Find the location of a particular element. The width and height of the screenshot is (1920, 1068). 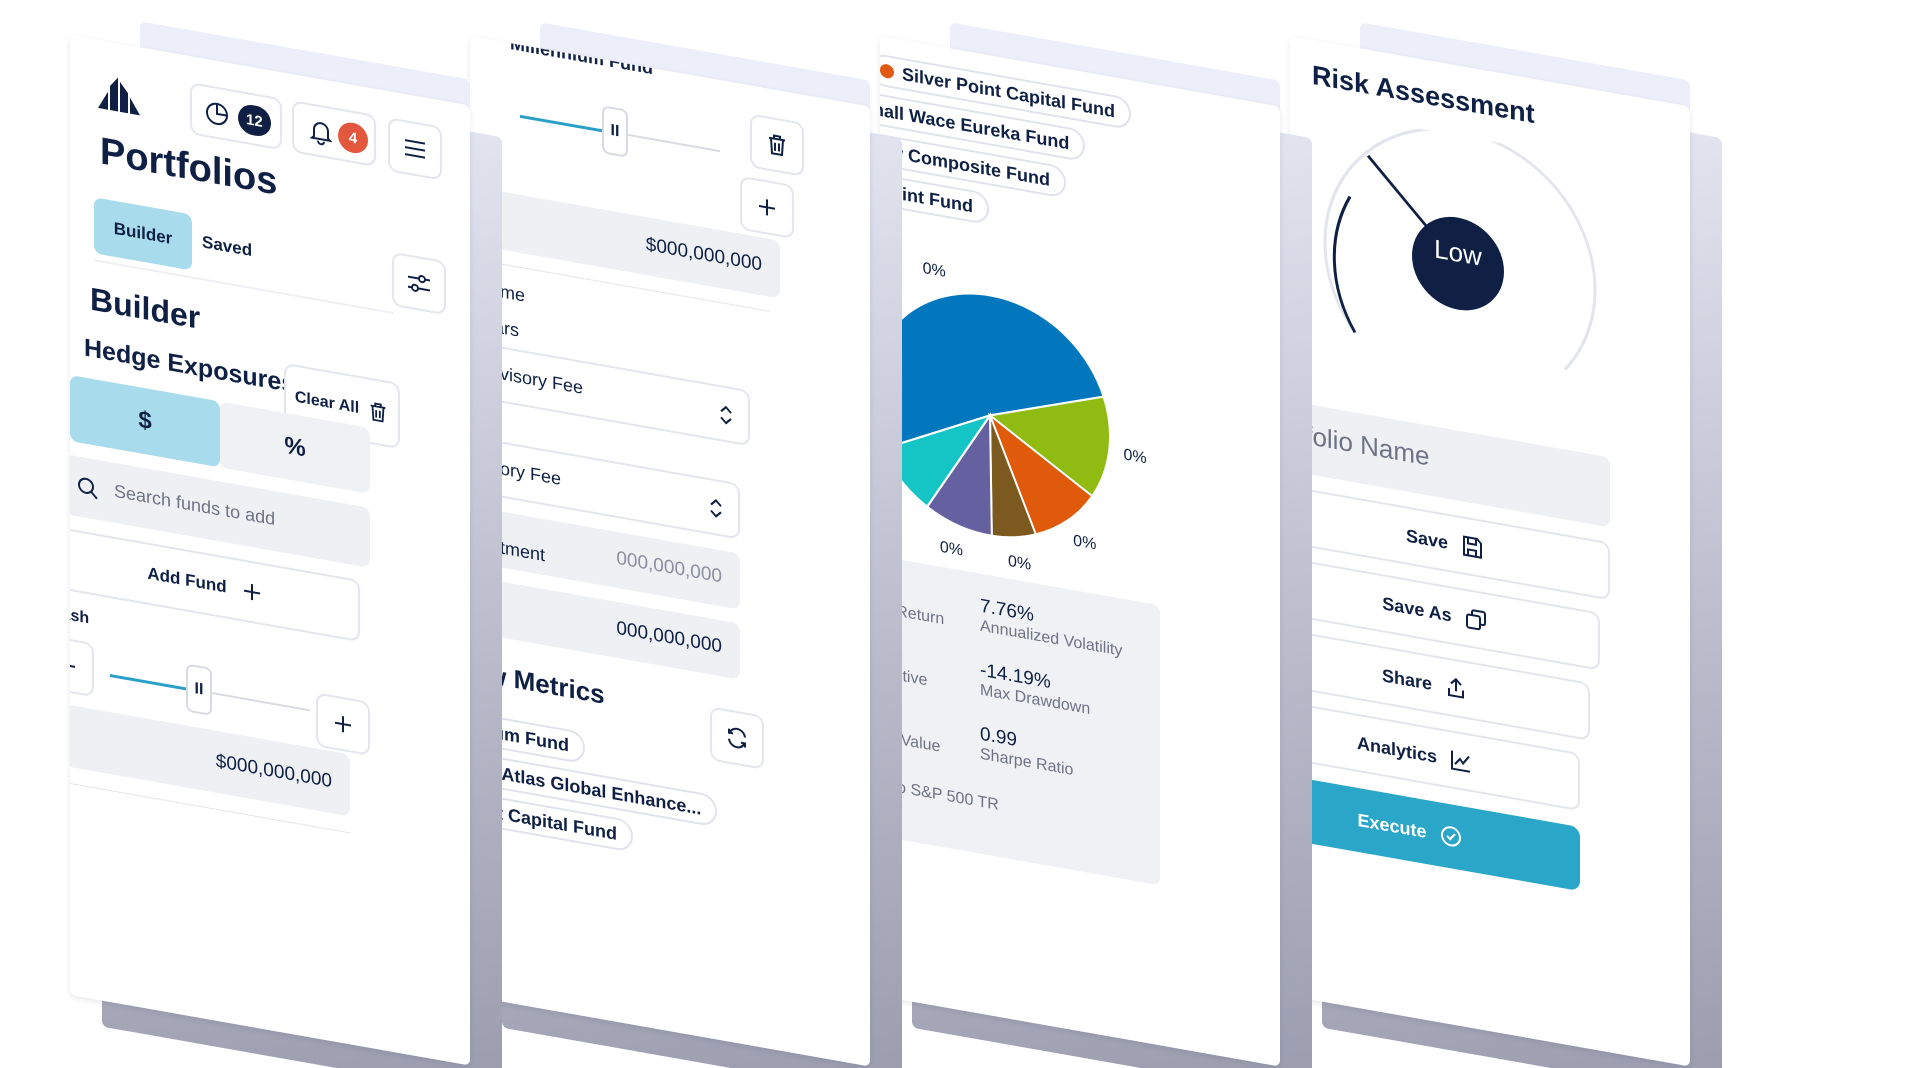

increase-cash-button is located at coordinates (343, 724).